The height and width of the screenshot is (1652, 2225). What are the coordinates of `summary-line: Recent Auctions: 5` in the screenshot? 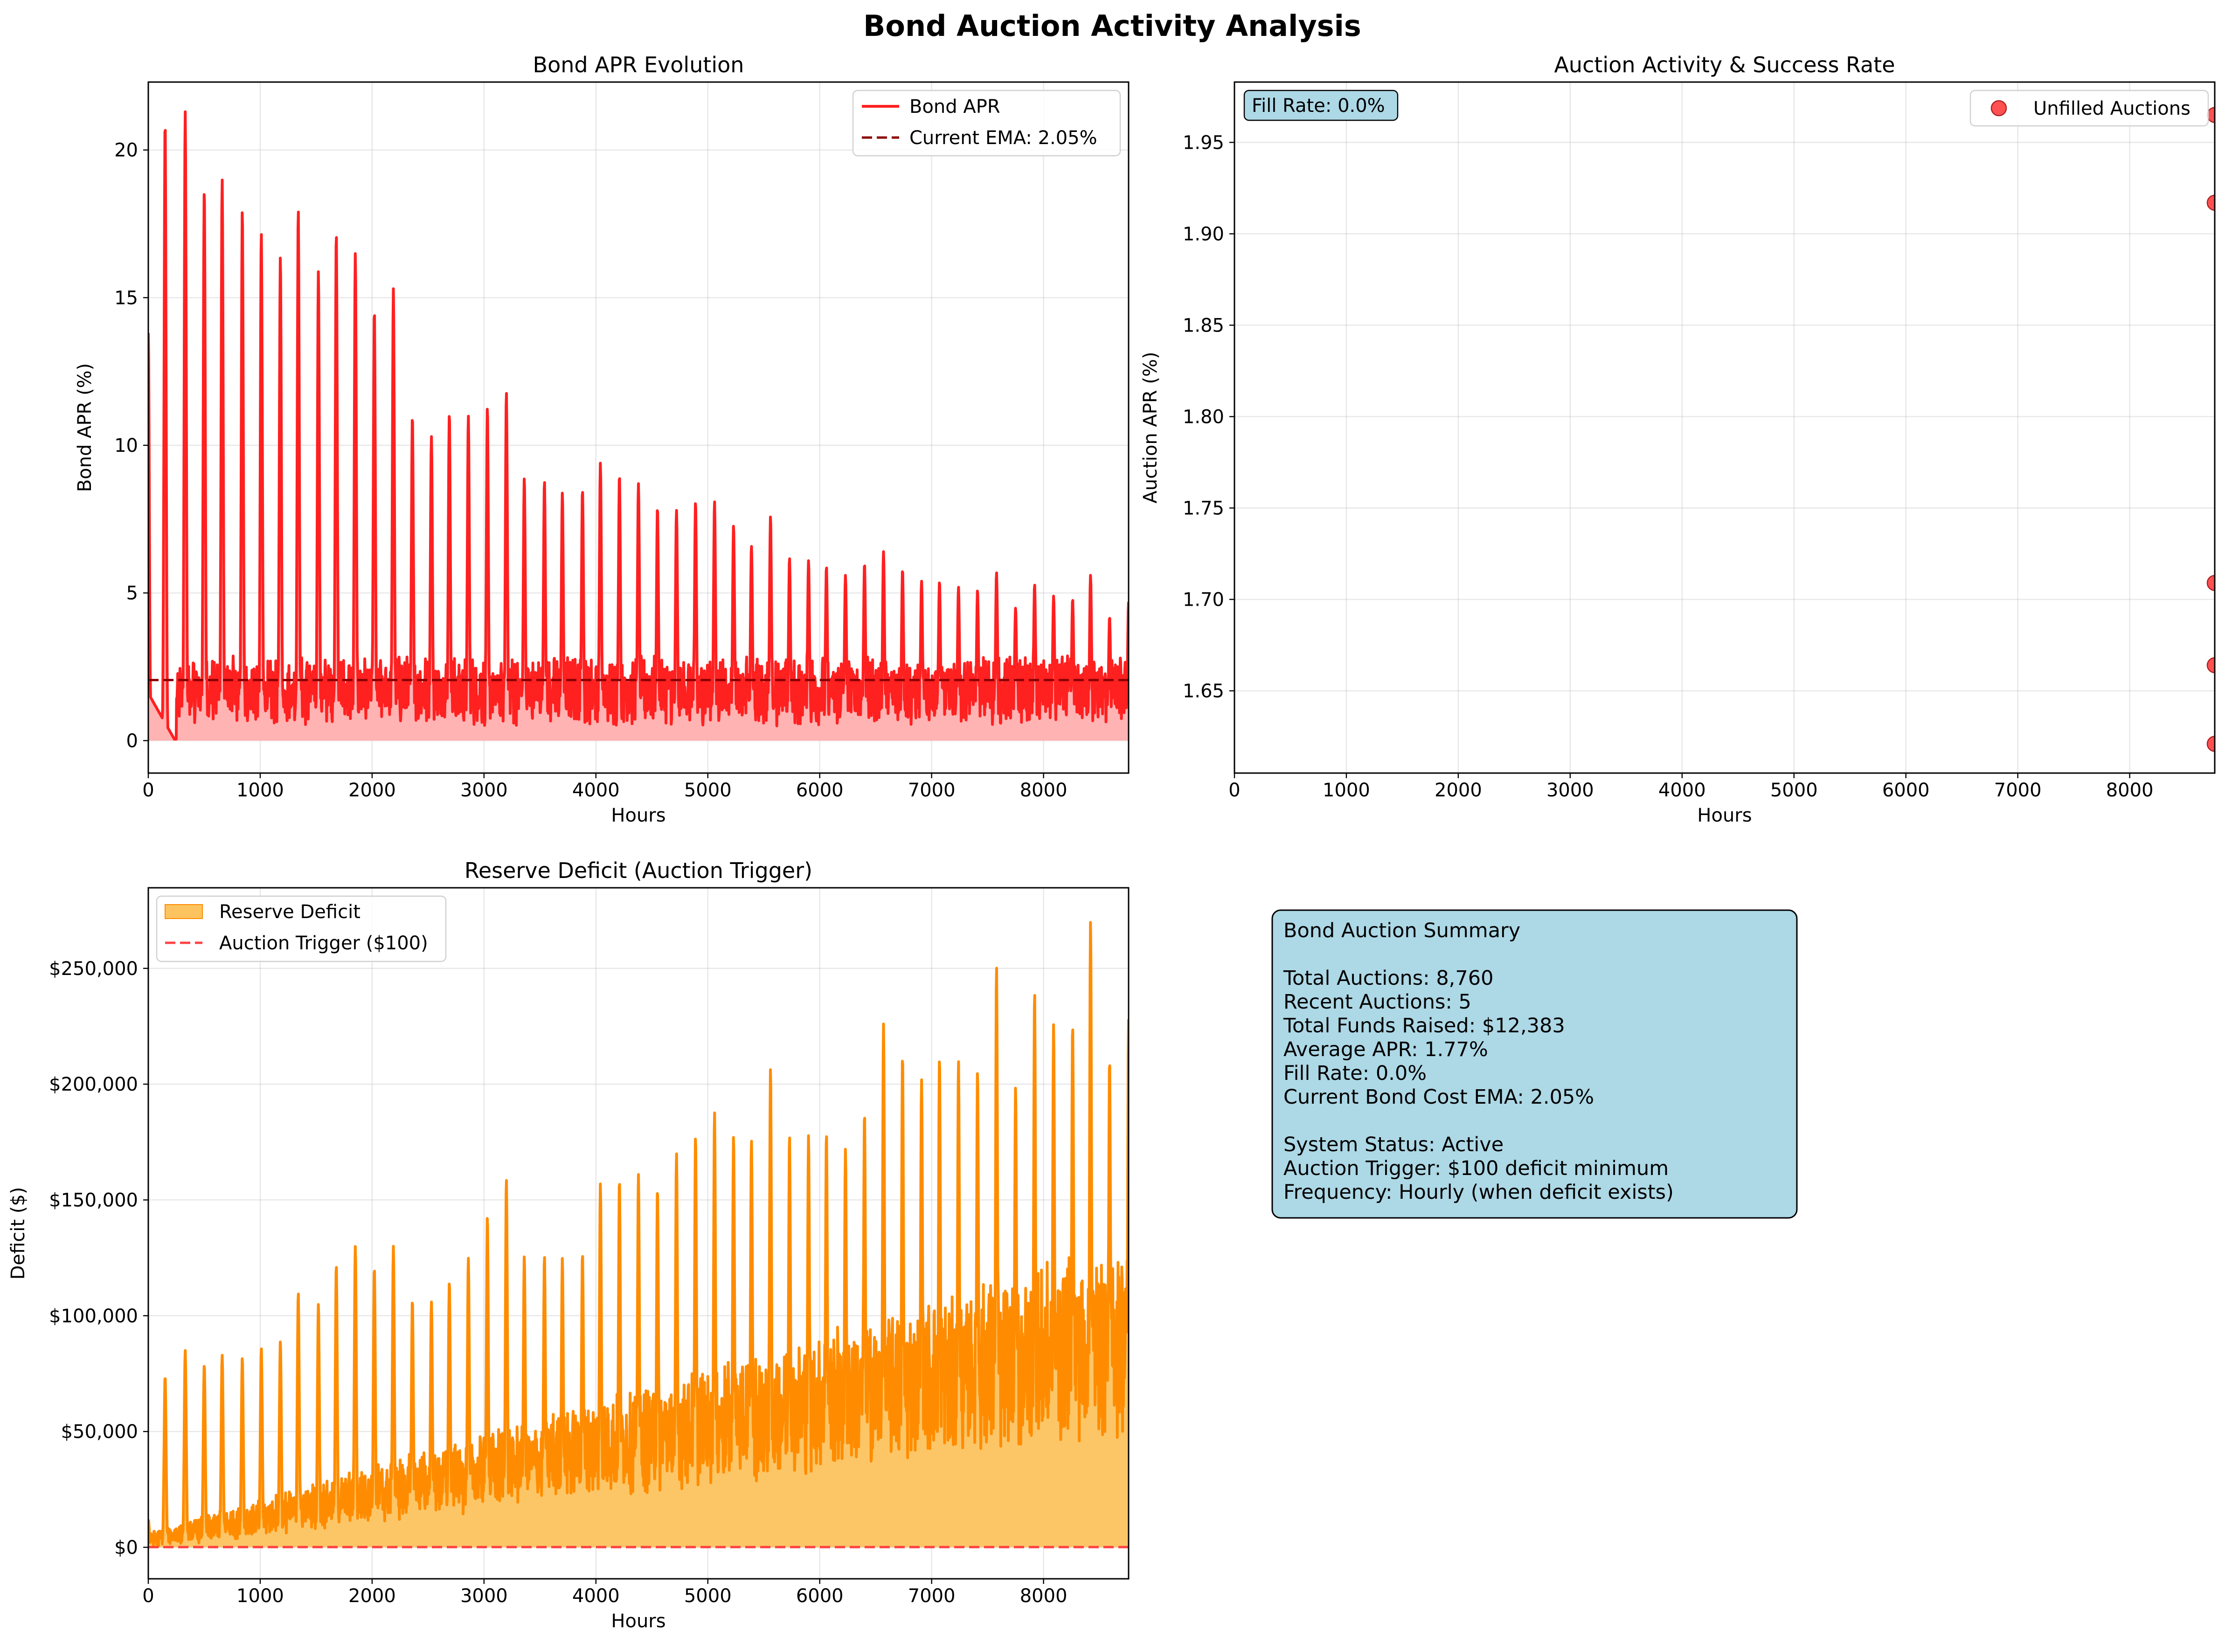 It's located at (1377, 1002).